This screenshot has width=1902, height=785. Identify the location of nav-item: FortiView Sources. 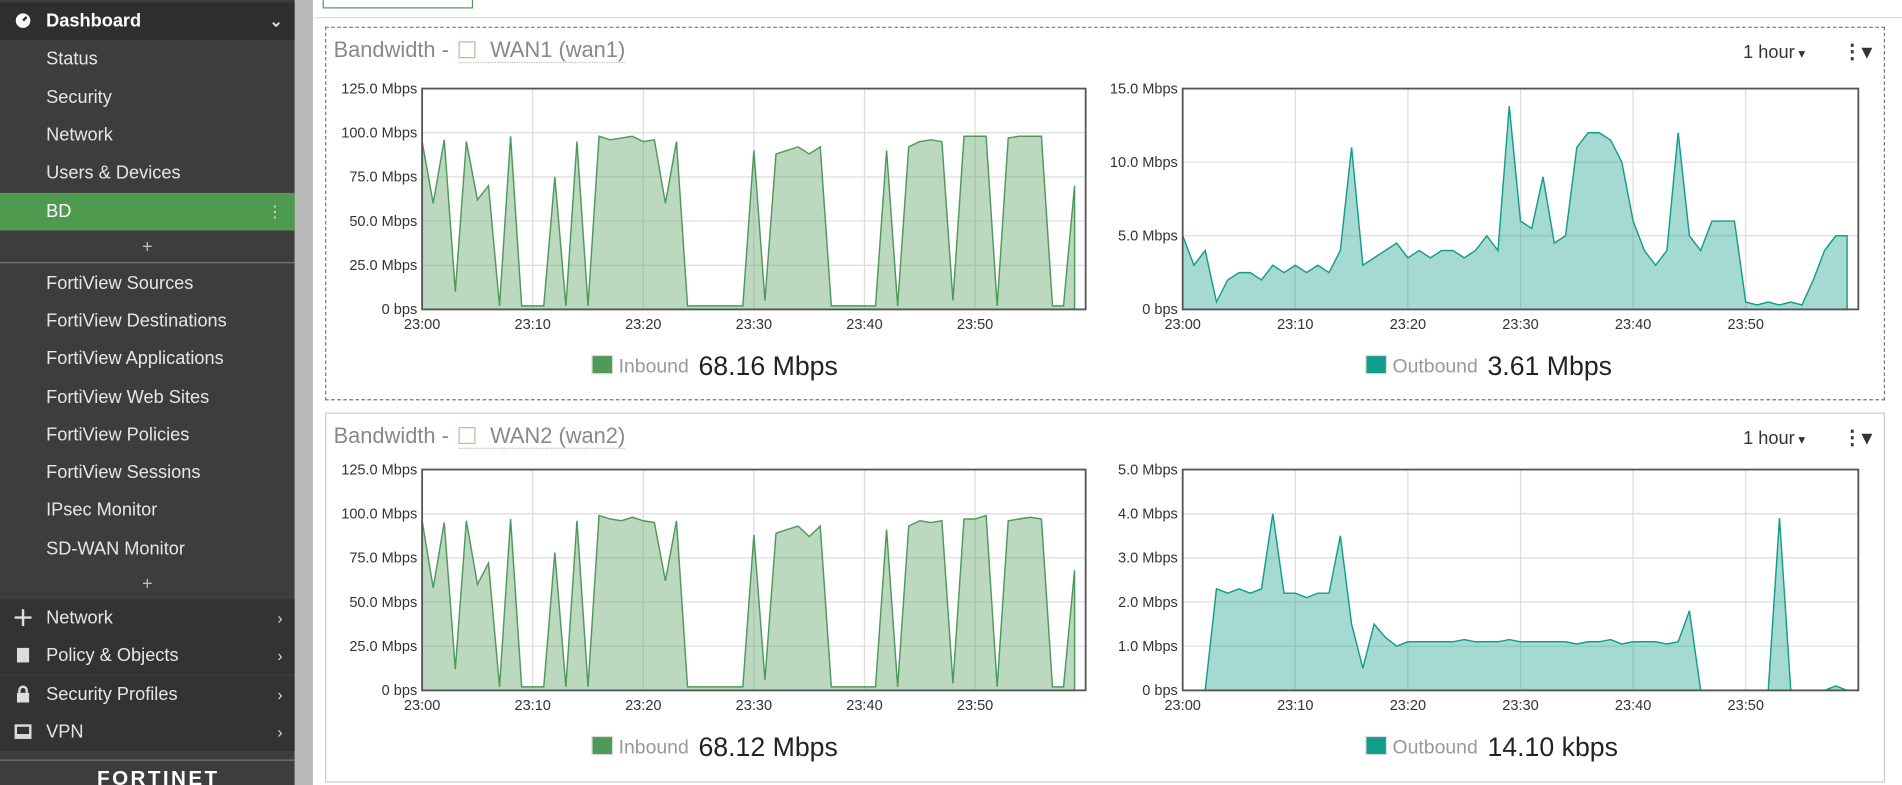
(120, 283).